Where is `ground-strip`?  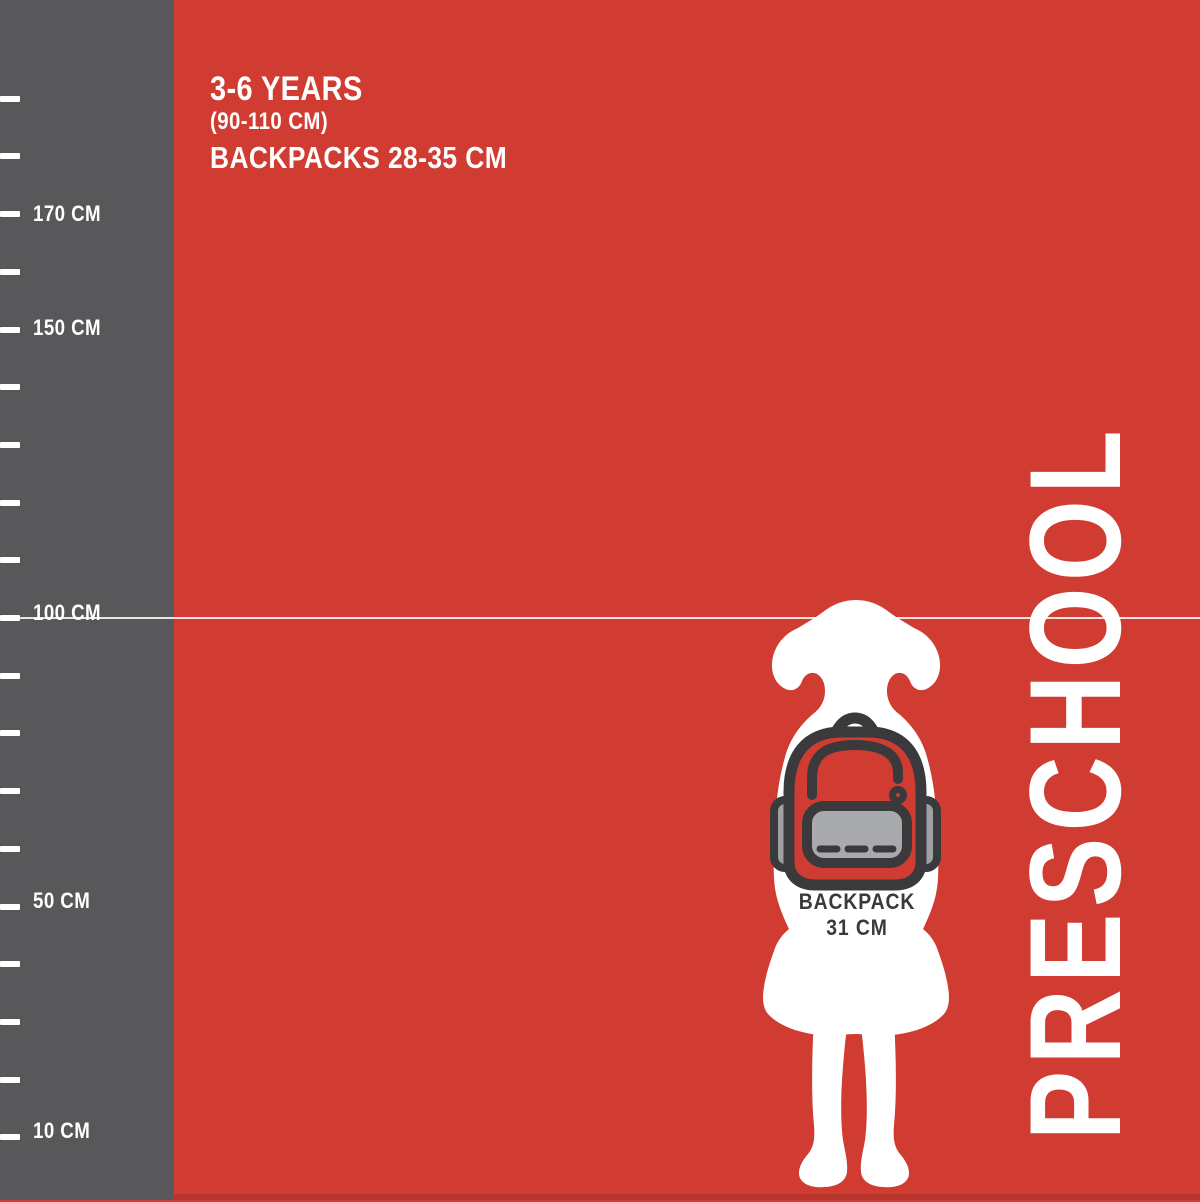
ground-strip is located at coordinates (687, 1197).